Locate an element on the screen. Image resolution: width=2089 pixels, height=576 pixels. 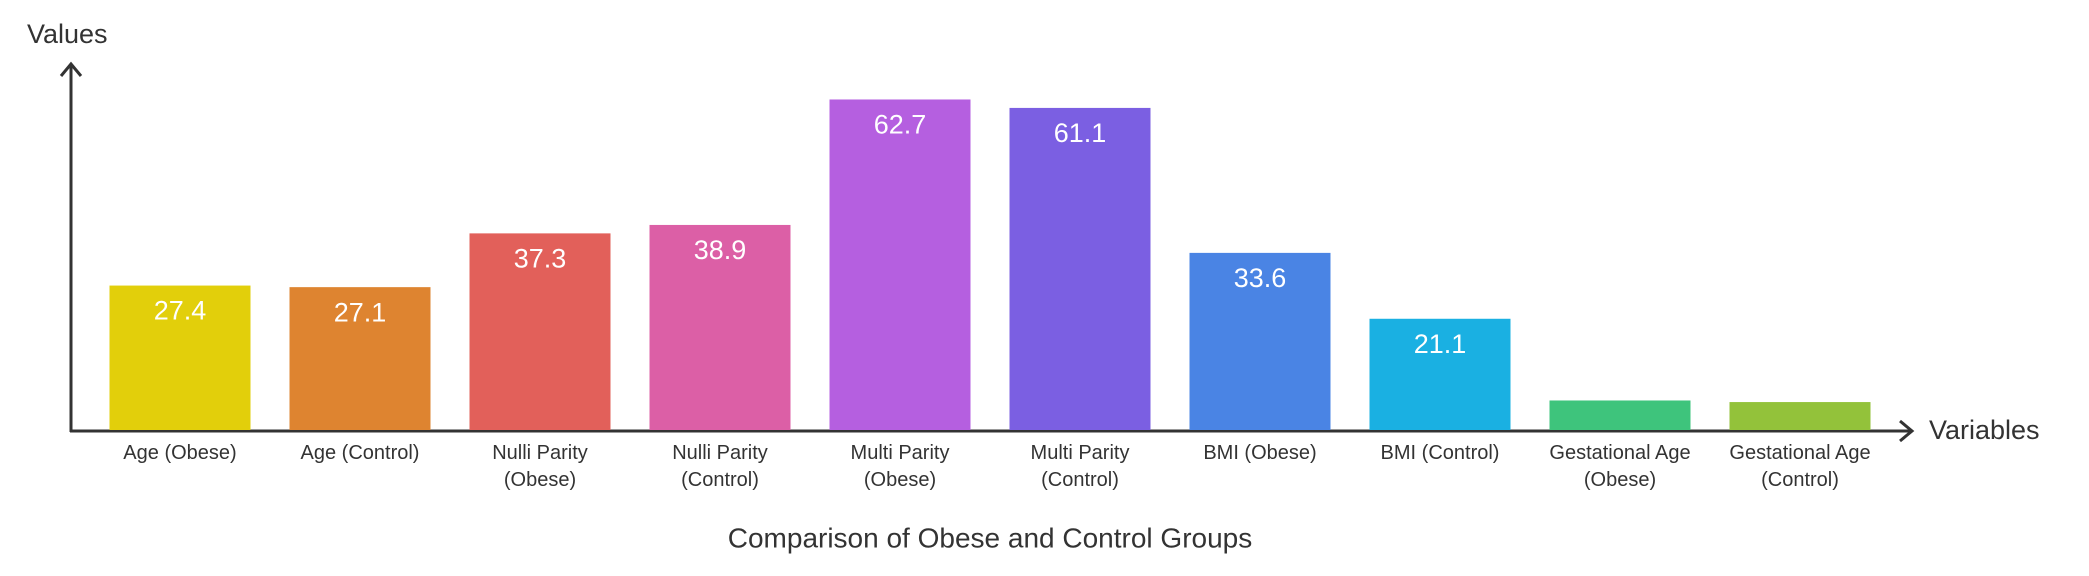
value-label: 27.4 is located at coordinates (180, 311).